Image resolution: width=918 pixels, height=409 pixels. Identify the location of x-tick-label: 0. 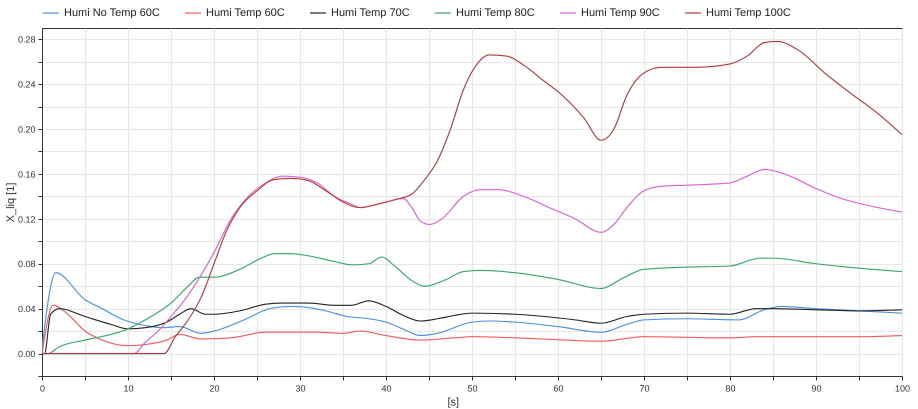
(43, 389).